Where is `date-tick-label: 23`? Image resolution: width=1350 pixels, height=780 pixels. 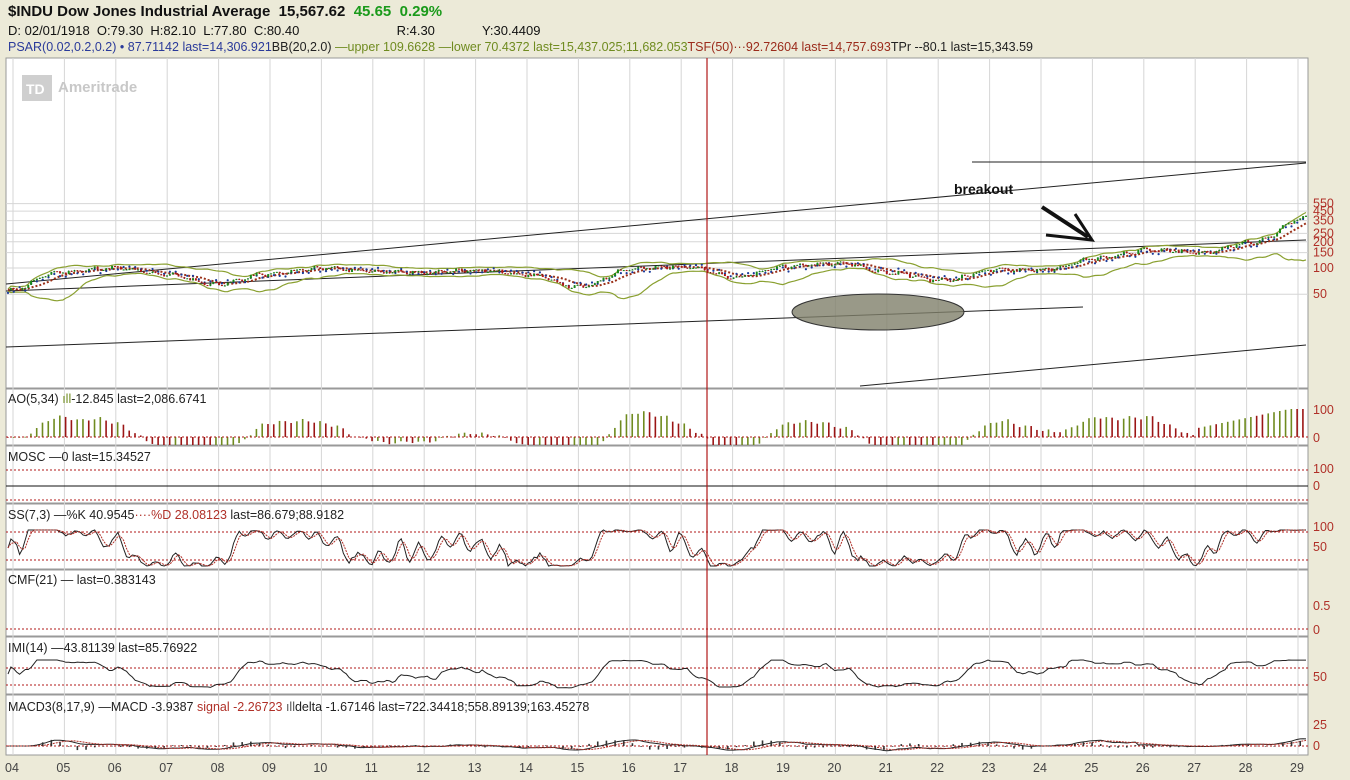
date-tick-label: 23 is located at coordinates (989, 768).